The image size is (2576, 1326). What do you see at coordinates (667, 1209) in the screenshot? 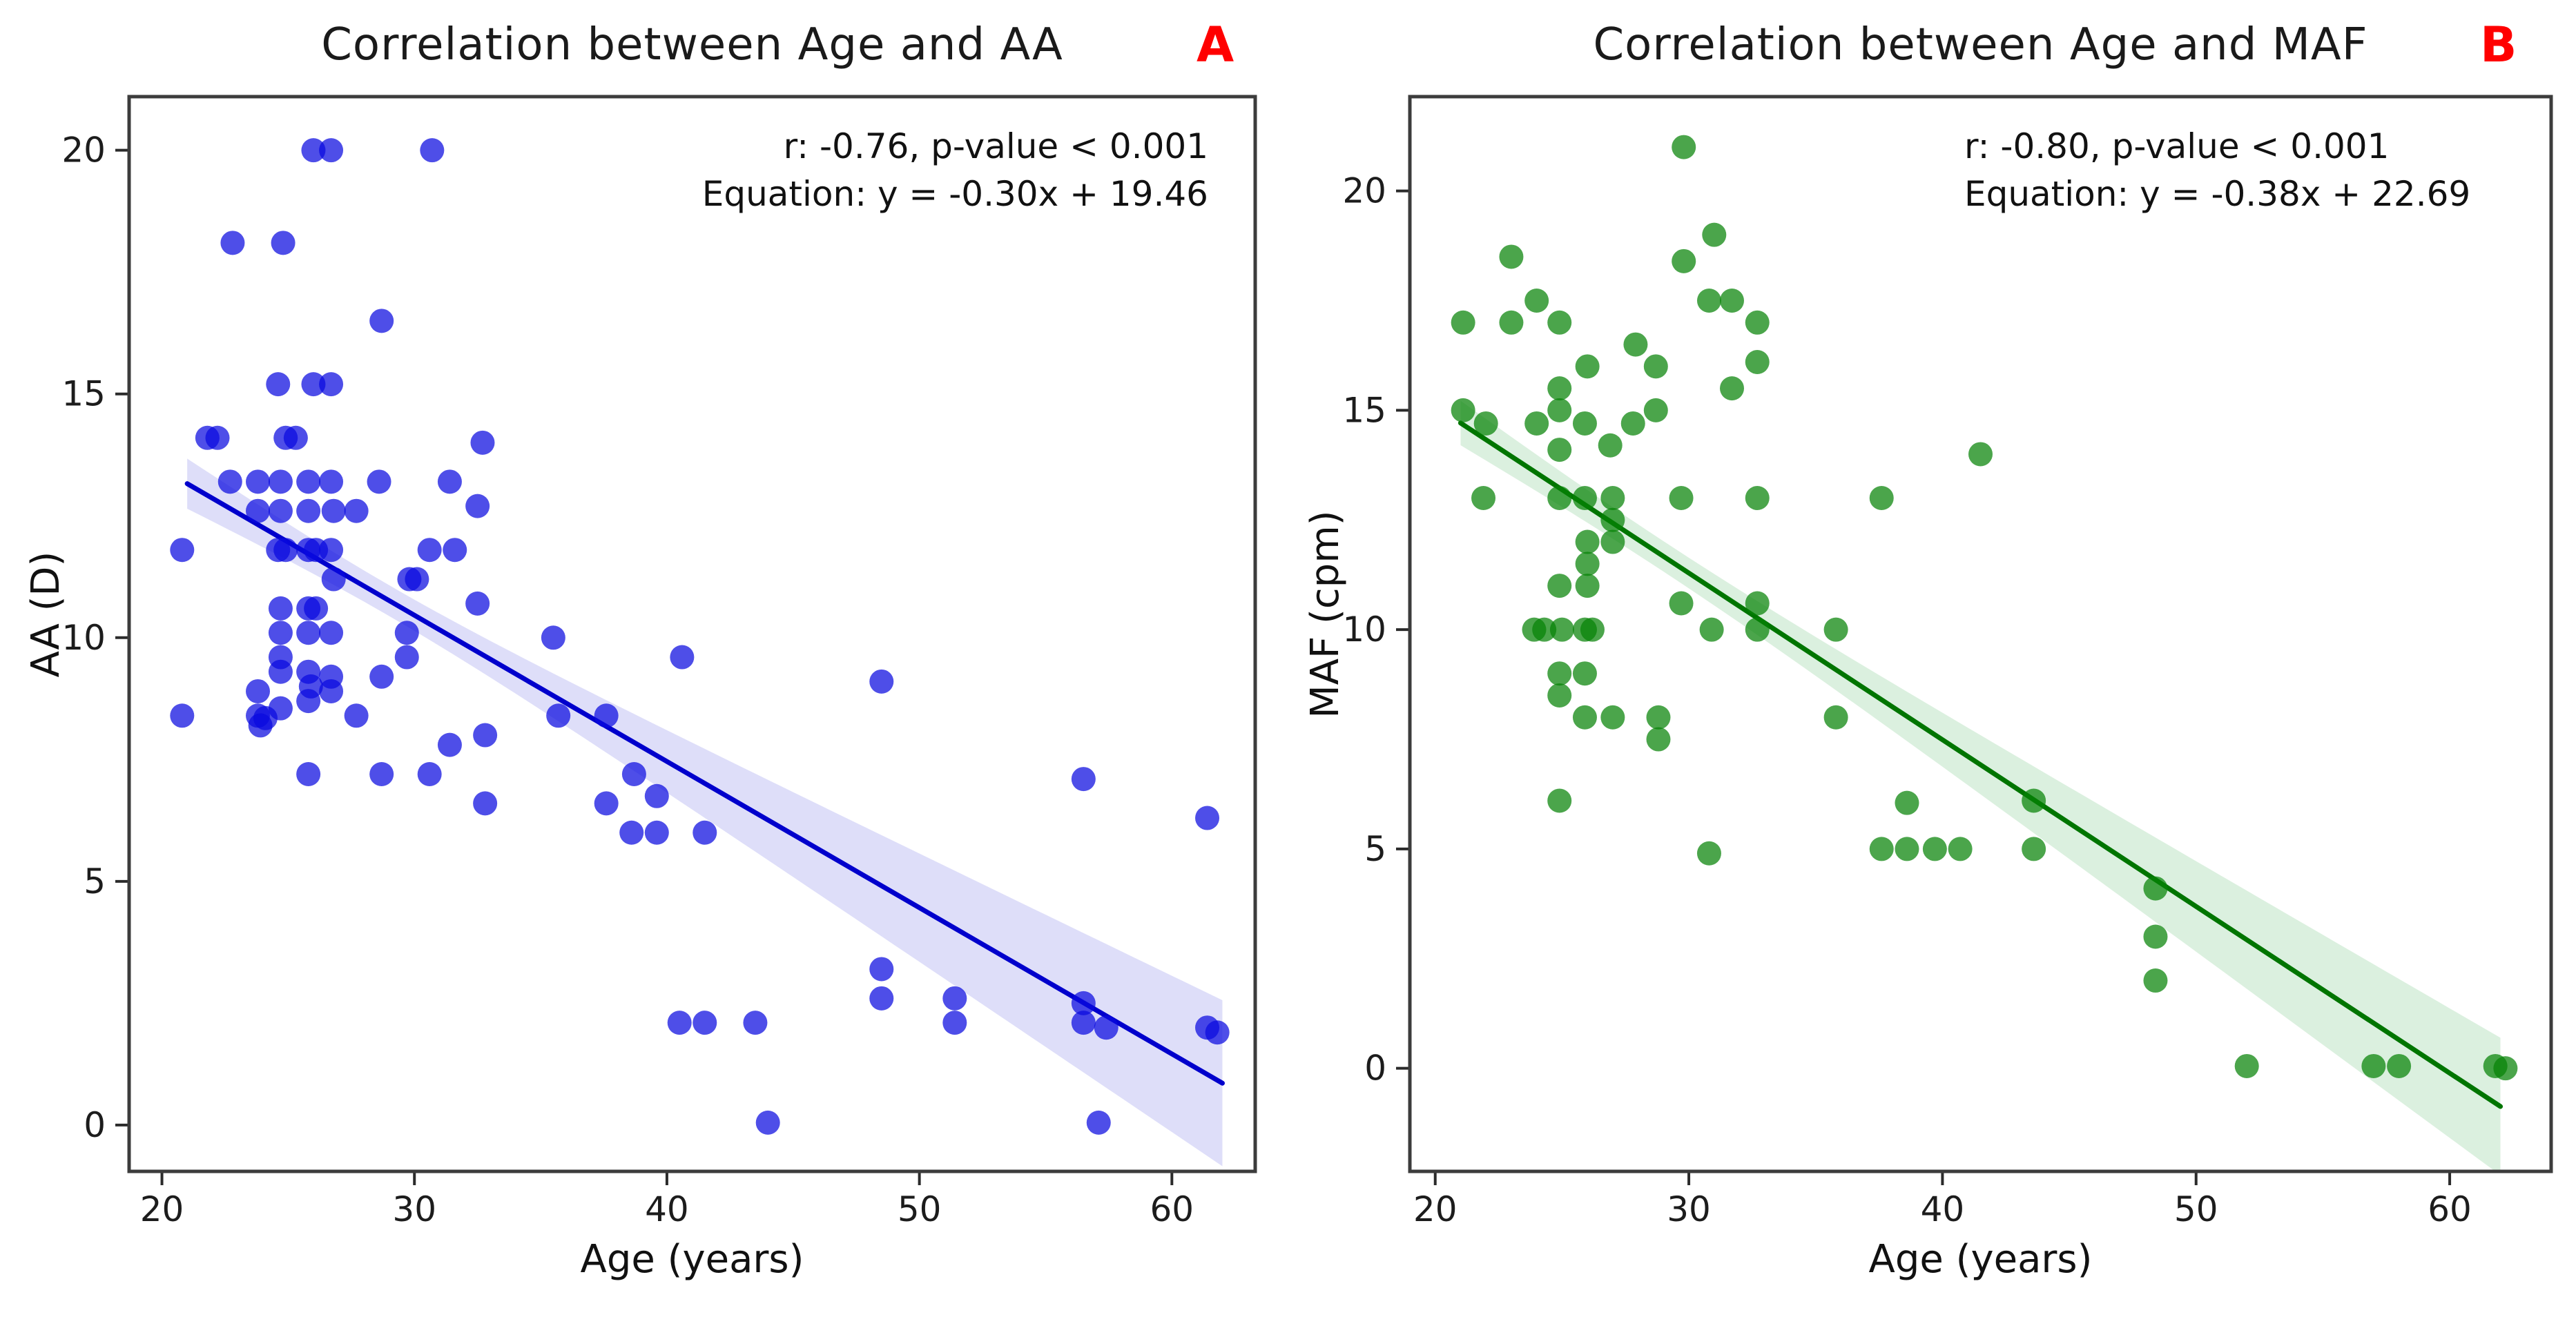
I see `x-tick-label: 40` at bounding box center [667, 1209].